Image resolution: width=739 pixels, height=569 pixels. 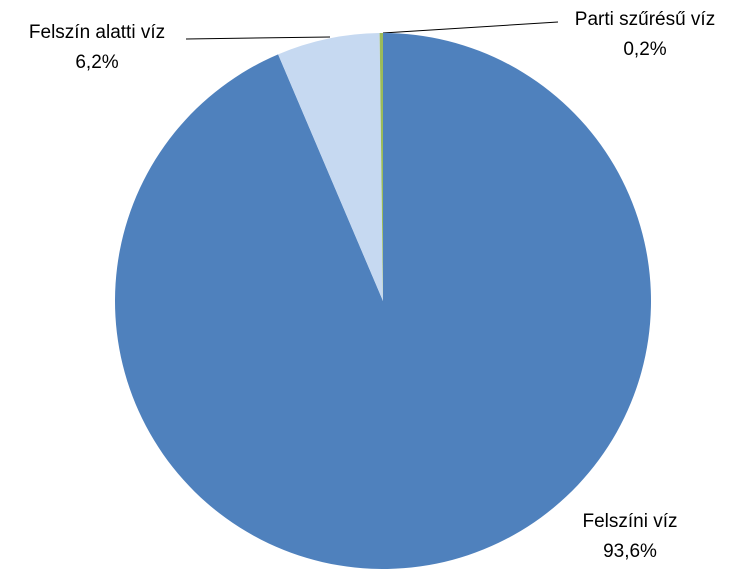 I want to click on slice-value-label: 6,2%, so click(x=96, y=62).